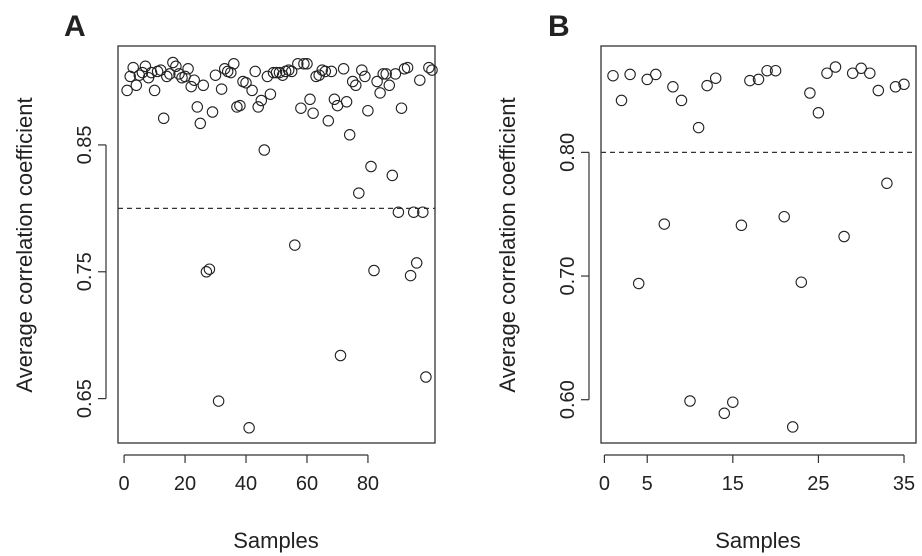 This screenshot has width=922, height=556. I want to click on panel-b-x-tick-label: 5, so click(647, 484).